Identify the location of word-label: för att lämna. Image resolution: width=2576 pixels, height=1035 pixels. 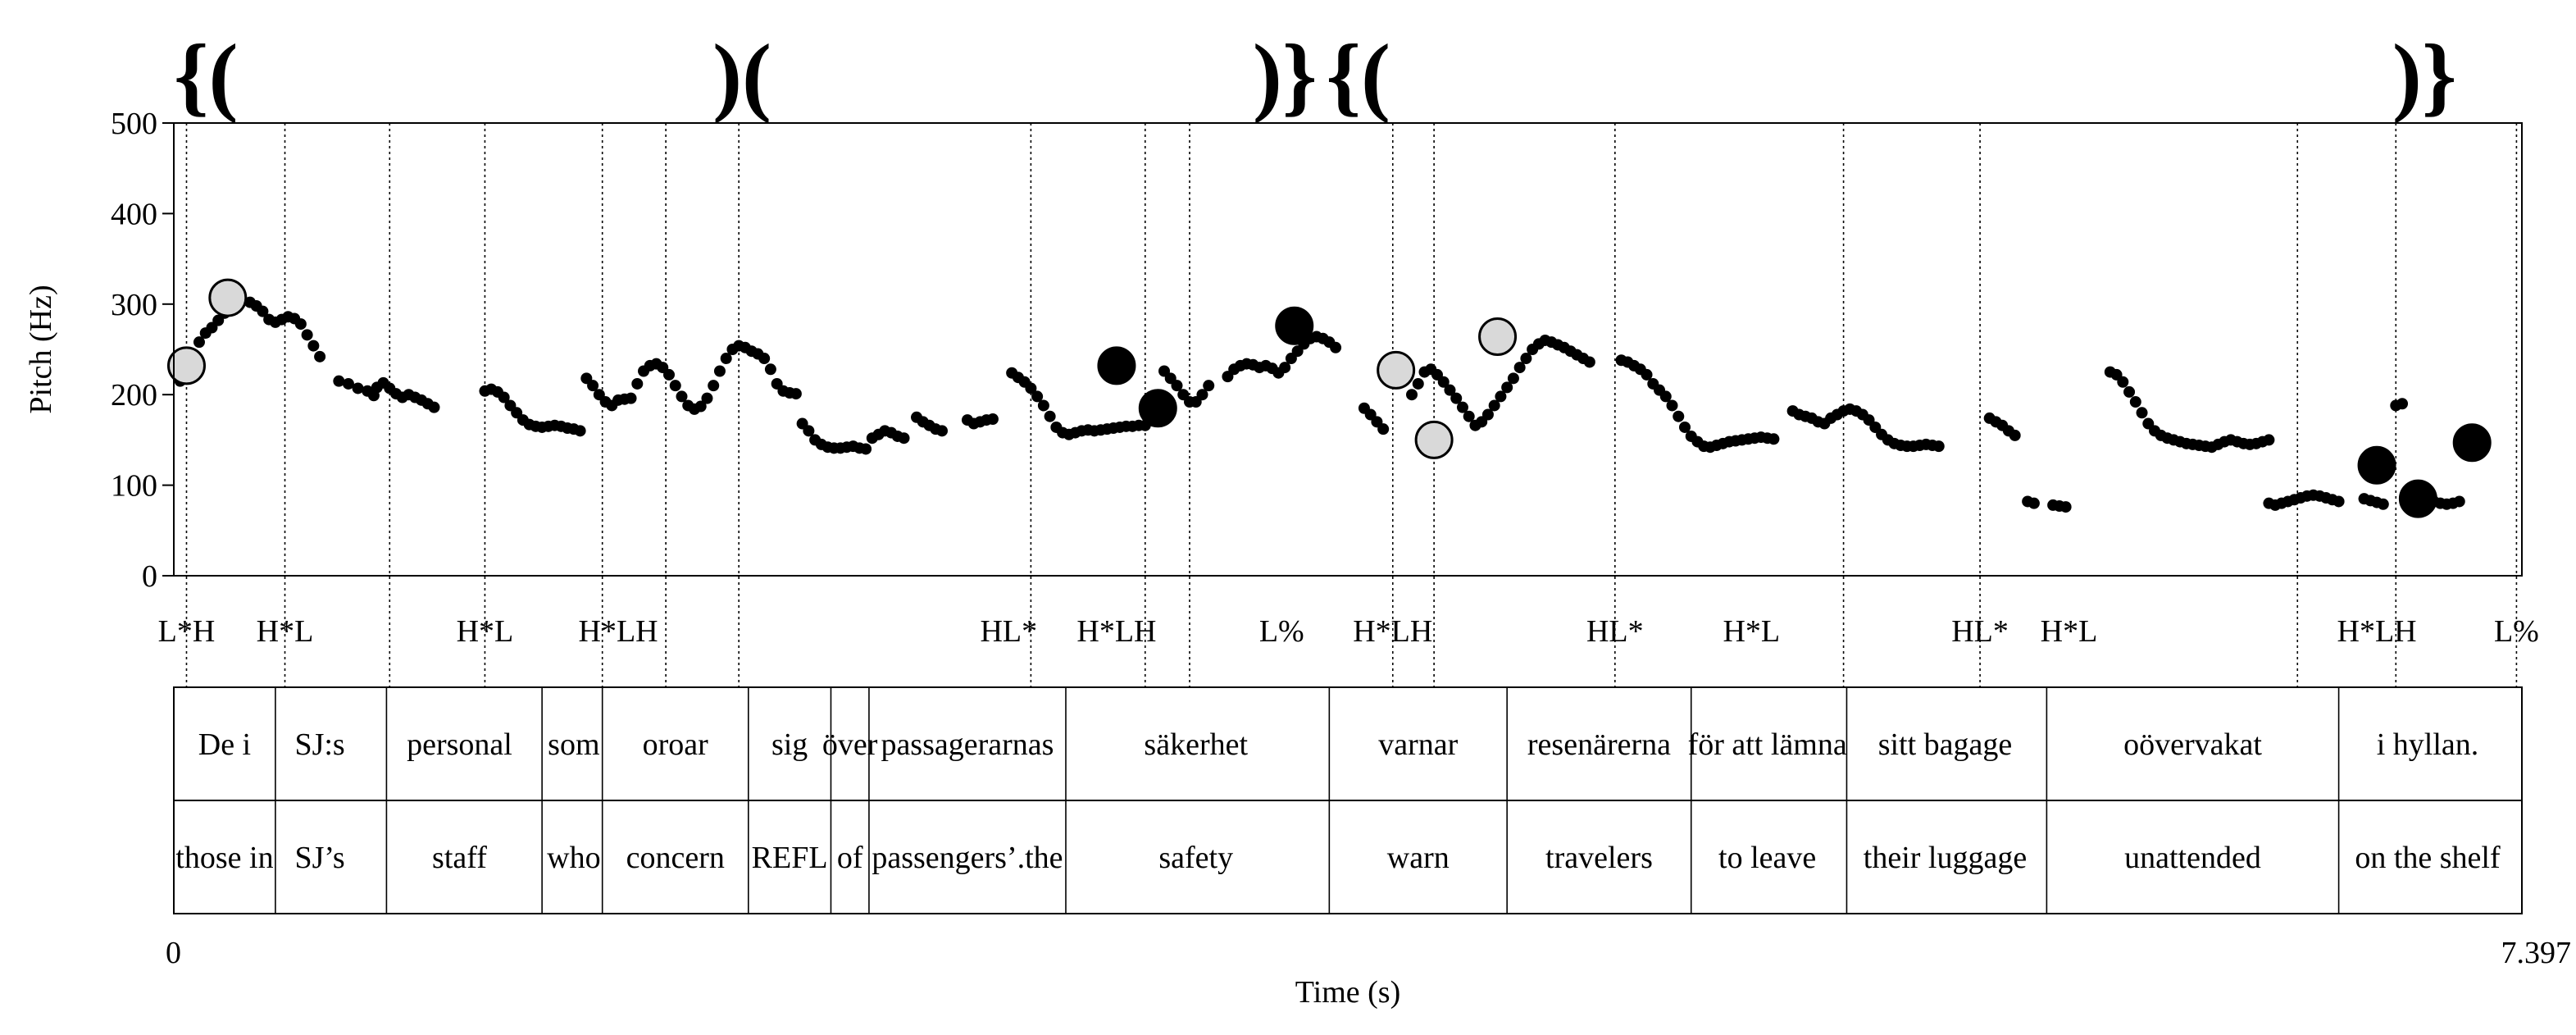
(1767, 744).